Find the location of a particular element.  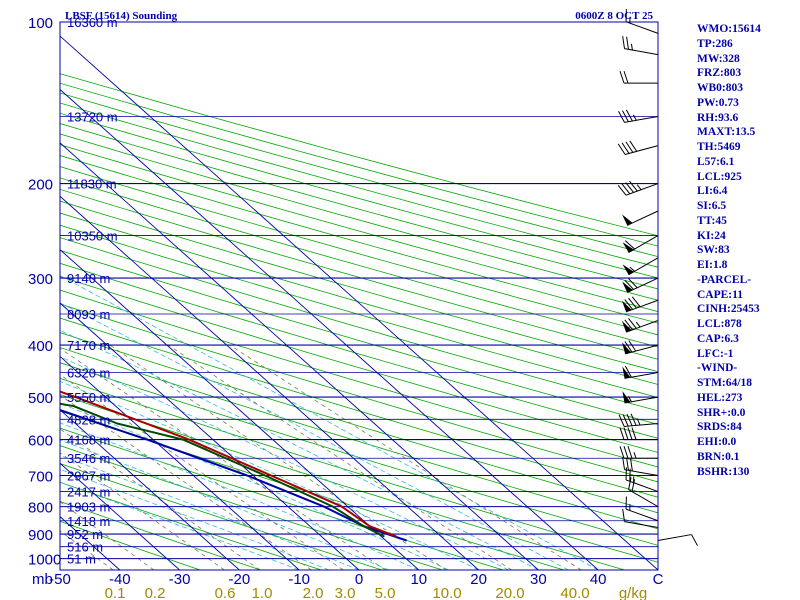

height-label: 11830 m is located at coordinates (92, 184).